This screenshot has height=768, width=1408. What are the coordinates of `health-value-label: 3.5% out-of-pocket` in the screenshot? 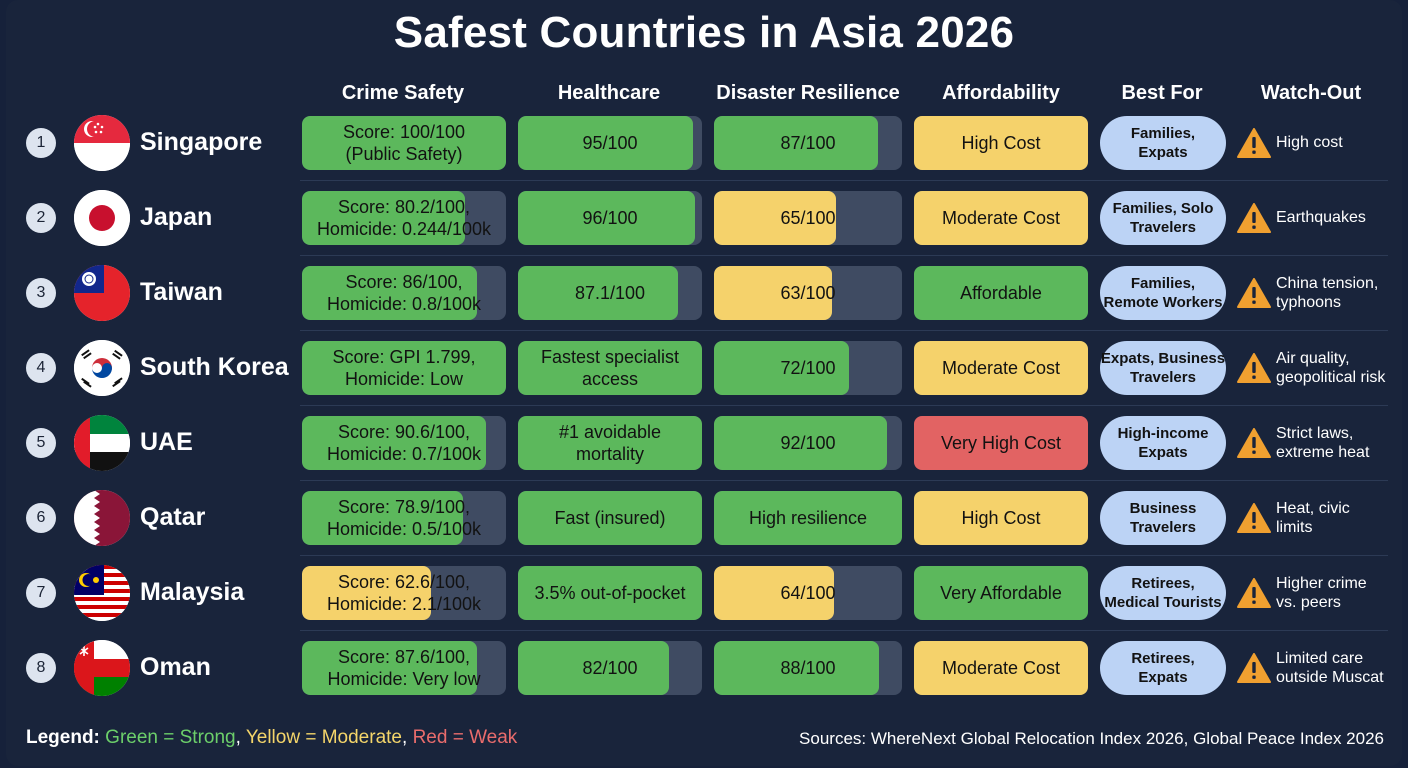 It's located at (610, 593).